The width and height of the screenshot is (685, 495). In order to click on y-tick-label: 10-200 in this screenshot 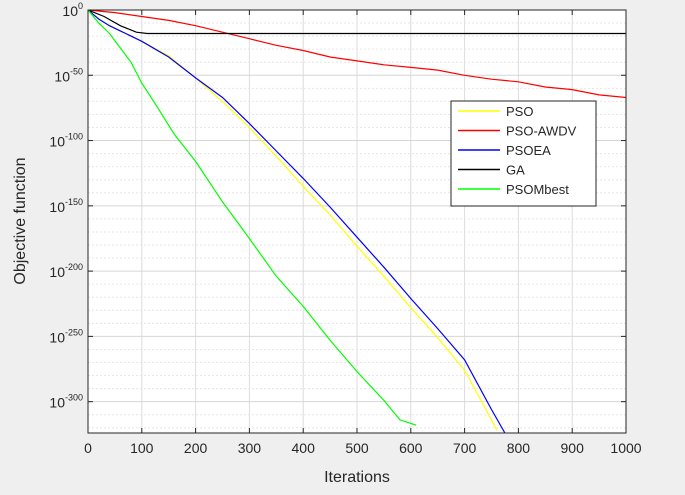, I will do `click(66, 271)`.